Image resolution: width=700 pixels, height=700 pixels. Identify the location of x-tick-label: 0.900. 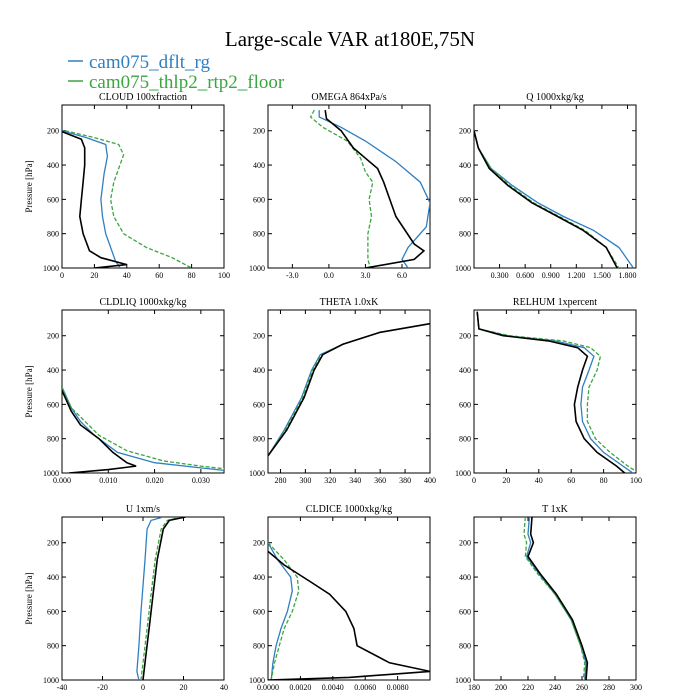
(551, 275).